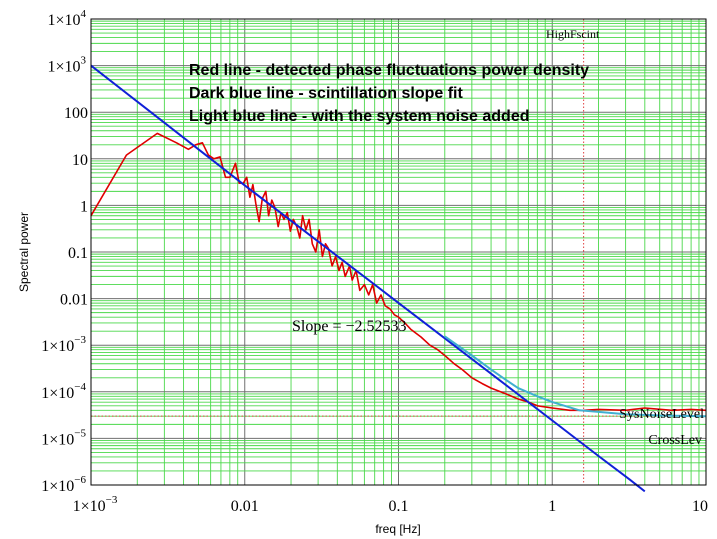  Describe the element at coordinates (397, 529) in the screenshot. I see `x-axis-label: freq [Hz]` at that location.